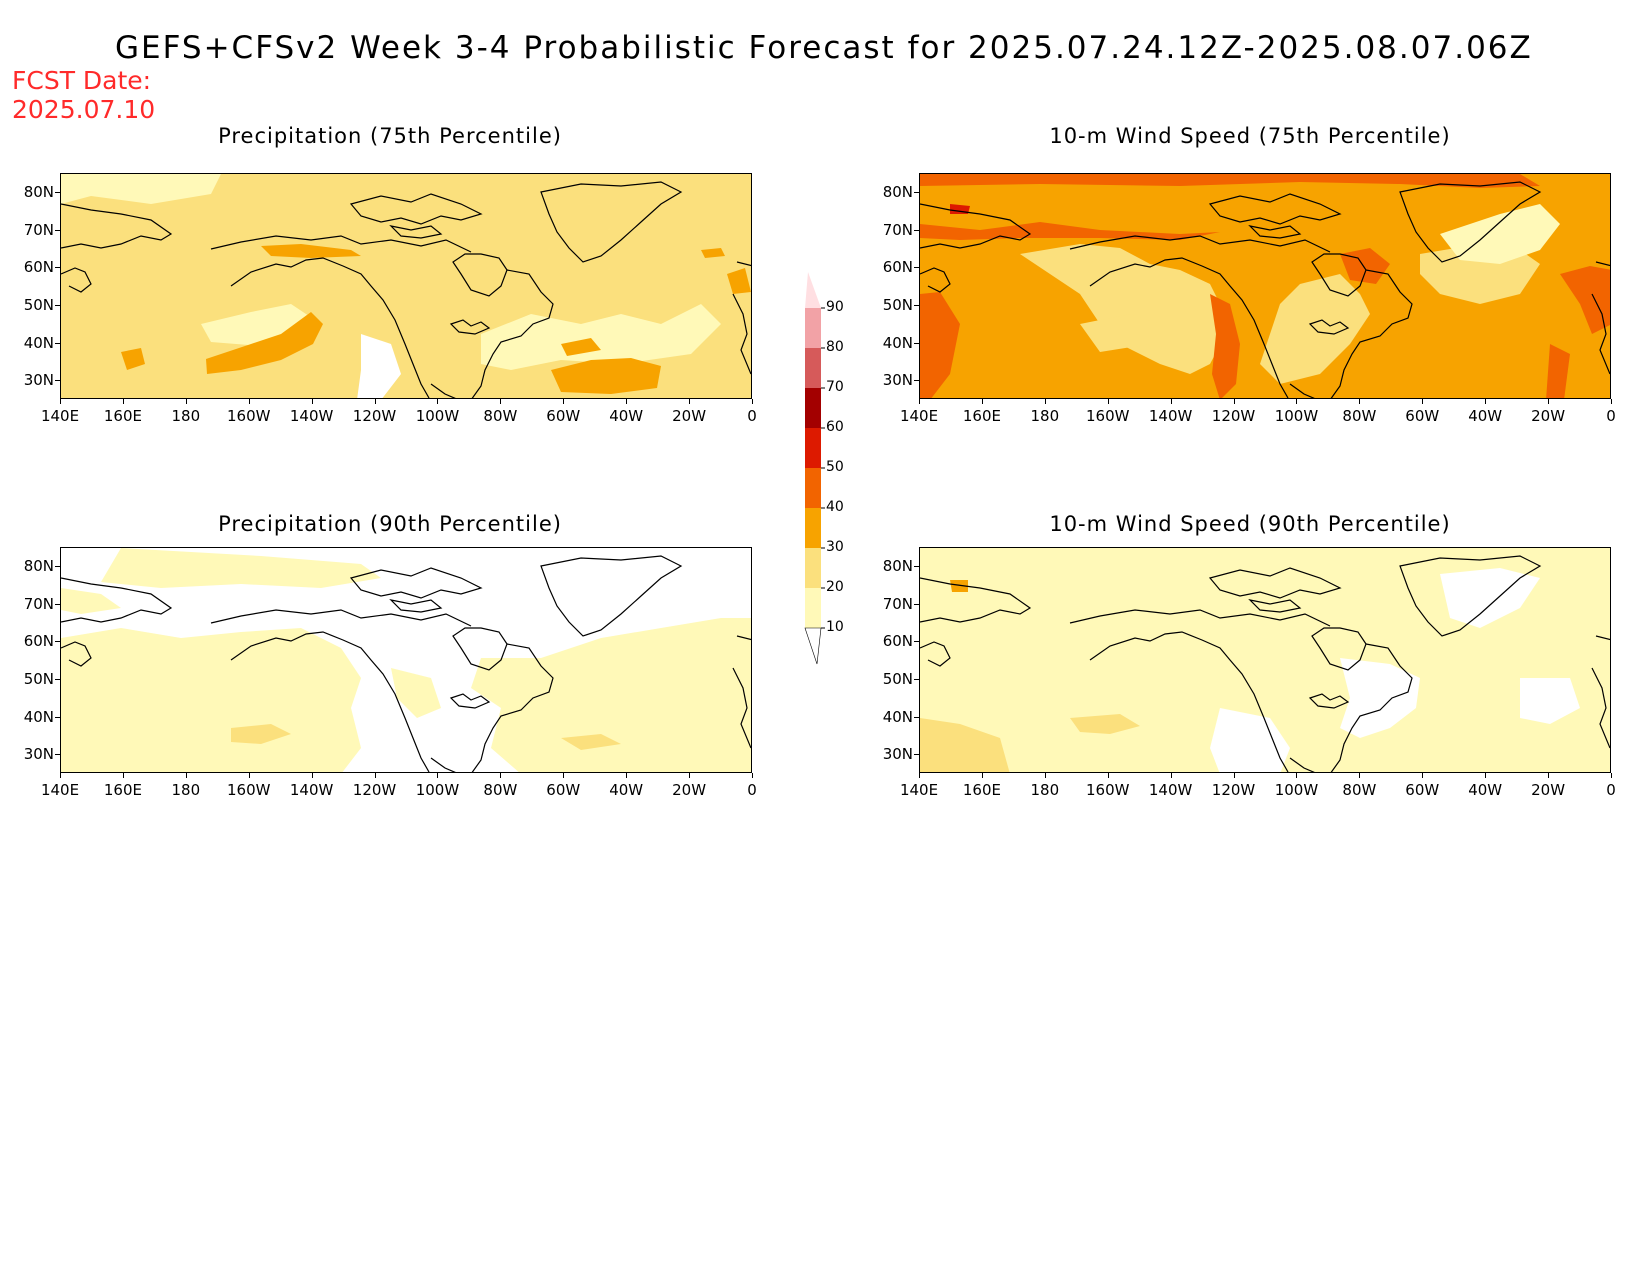 The image size is (1650, 1275). I want to click on lat-tick-label: 40N, so click(897, 342).